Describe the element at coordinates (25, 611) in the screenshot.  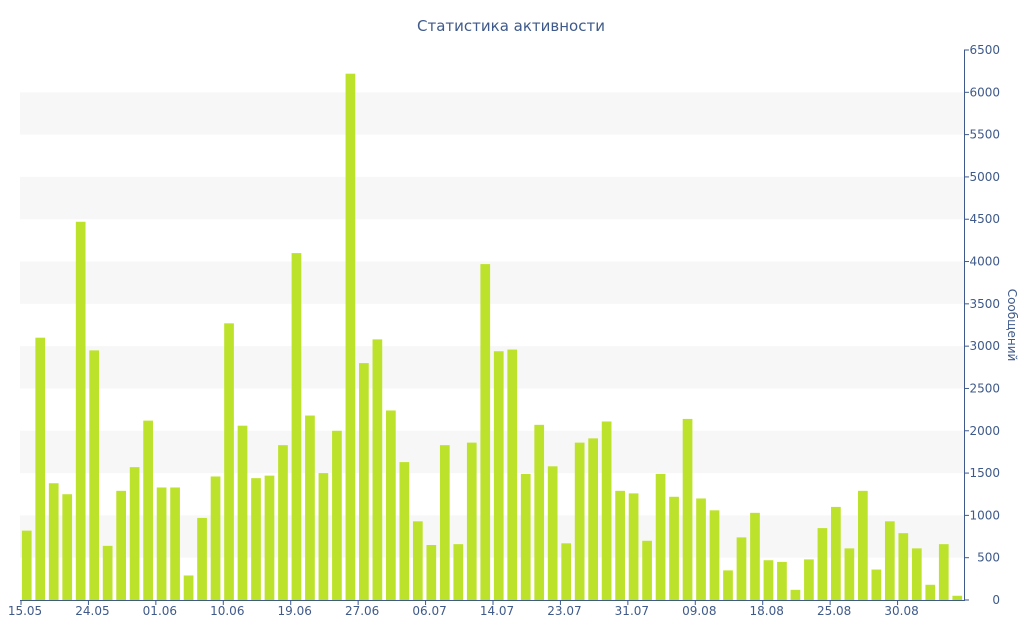
I see `x-tick-label: 15.05` at that location.